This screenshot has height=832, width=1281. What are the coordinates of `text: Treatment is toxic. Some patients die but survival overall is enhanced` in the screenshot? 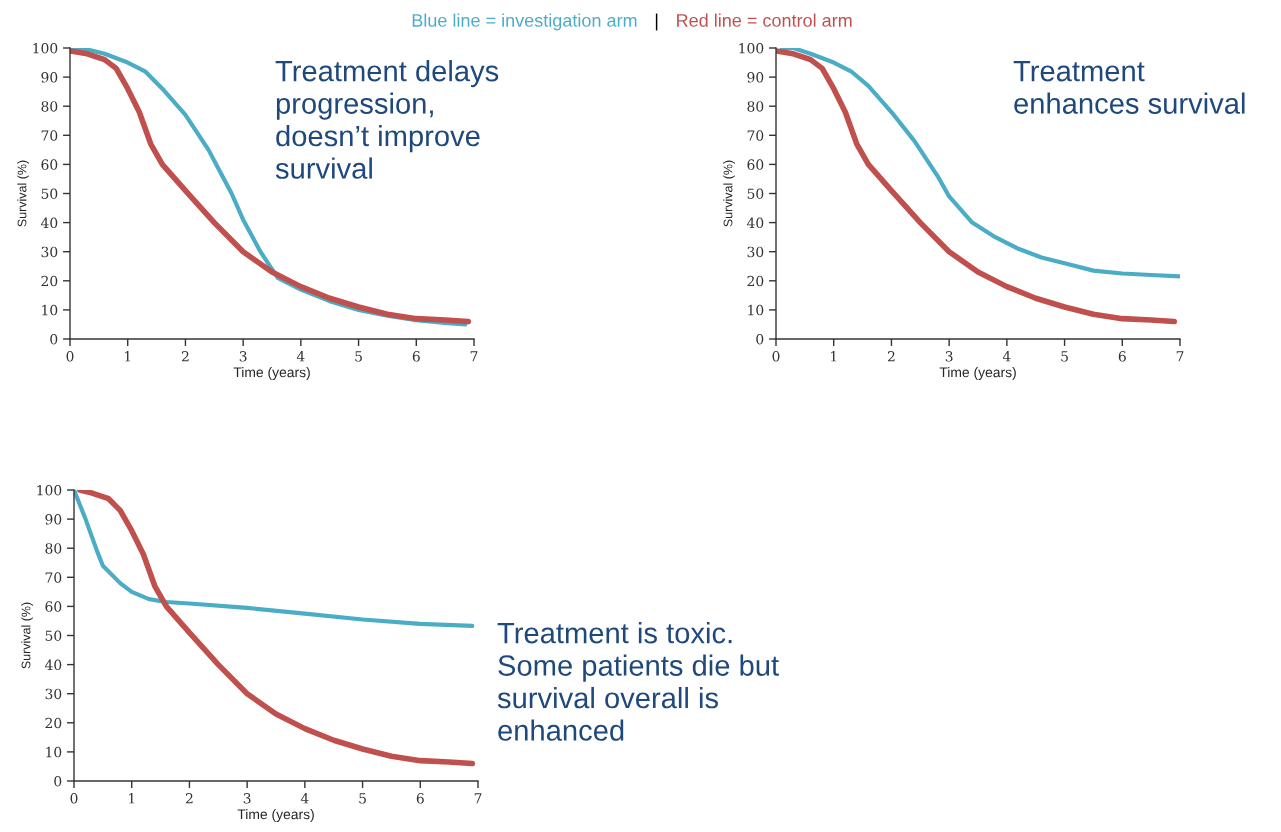 It's located at (638, 681).